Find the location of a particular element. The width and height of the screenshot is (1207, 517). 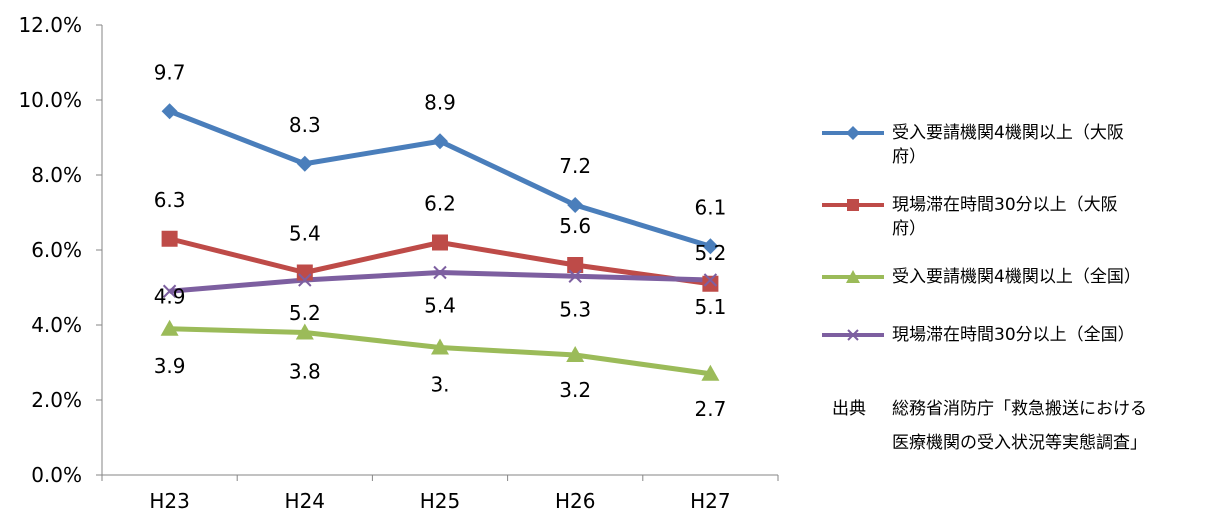

data-label: 3.2 is located at coordinates (575, 390).